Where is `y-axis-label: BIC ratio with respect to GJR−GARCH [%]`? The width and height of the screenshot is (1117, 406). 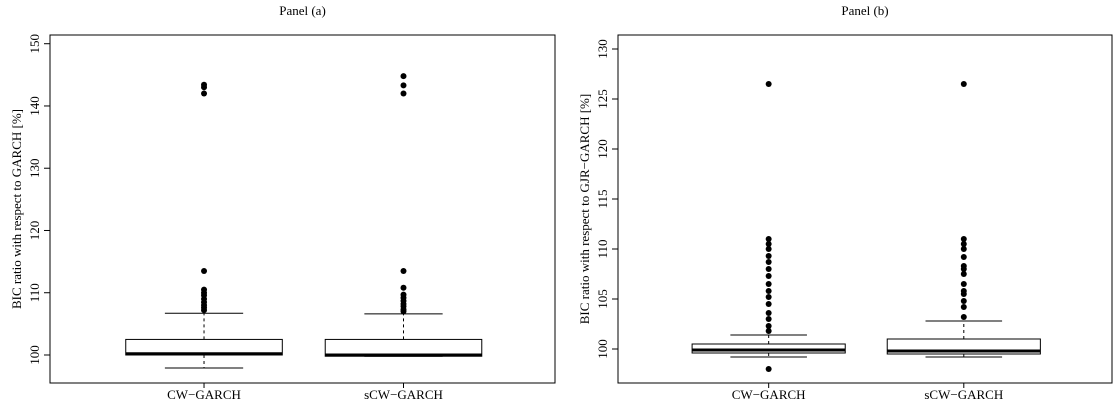 y-axis-label: BIC ratio with respect to GJR−GARCH [%] is located at coordinates (584, 209).